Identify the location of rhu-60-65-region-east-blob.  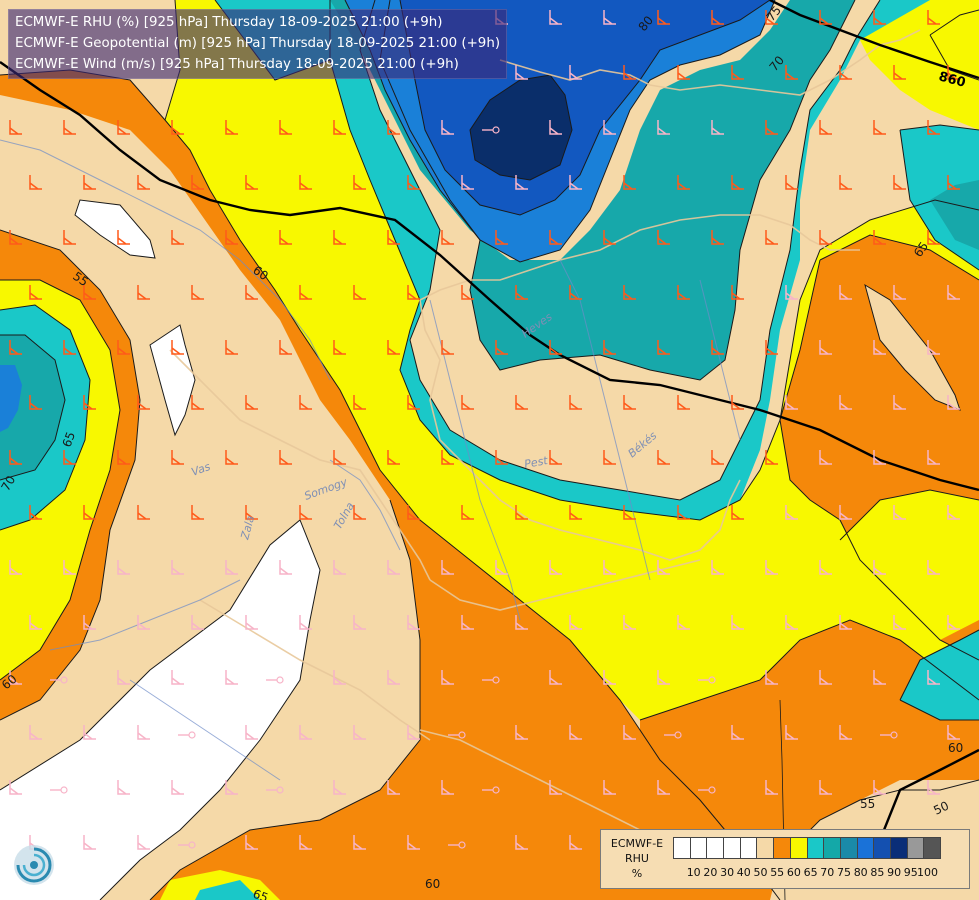
(909, 565).